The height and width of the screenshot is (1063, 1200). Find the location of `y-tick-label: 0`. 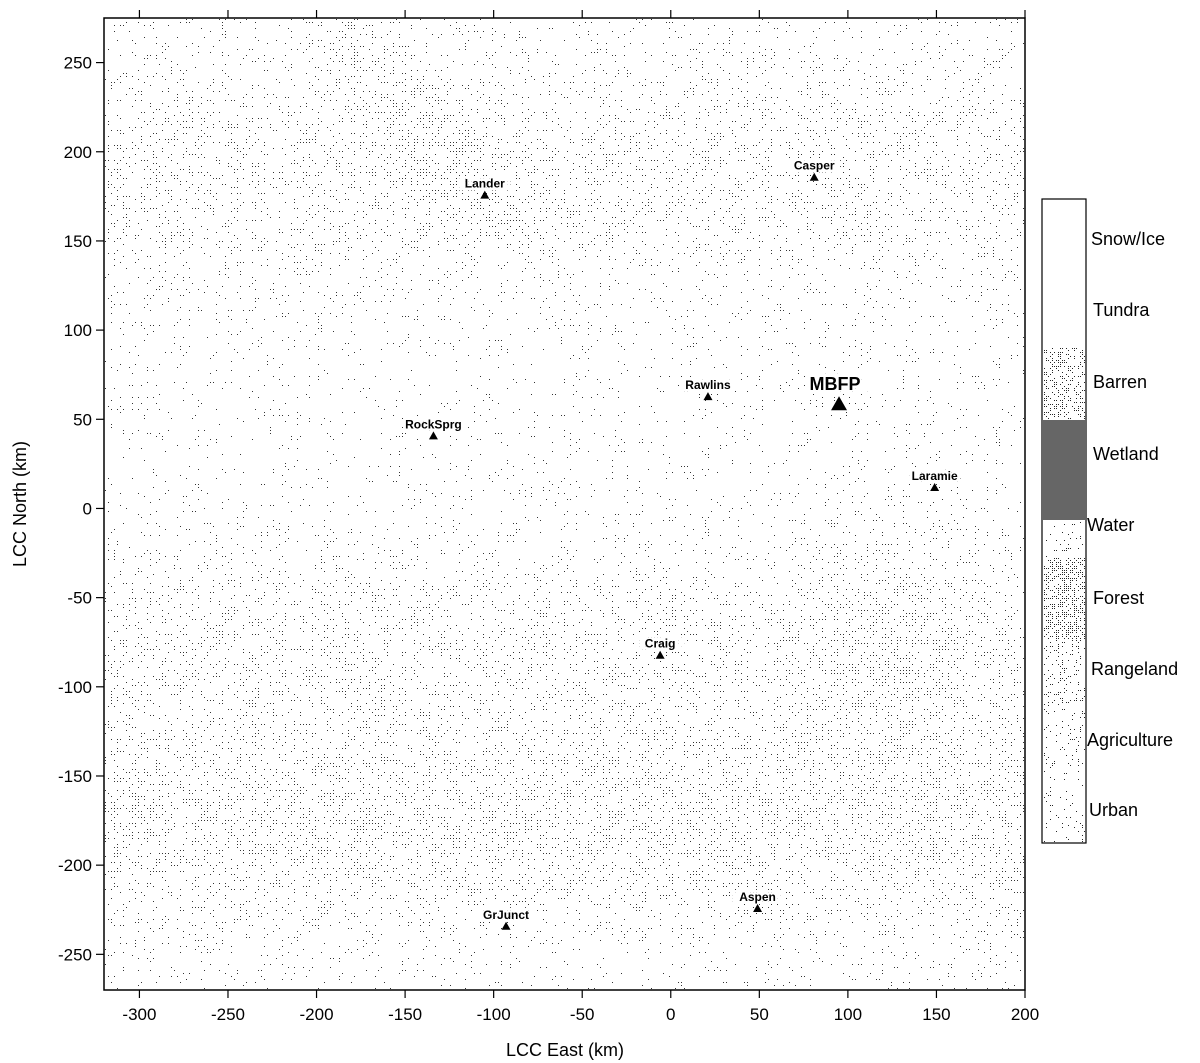

y-tick-label: 0 is located at coordinates (87, 508).